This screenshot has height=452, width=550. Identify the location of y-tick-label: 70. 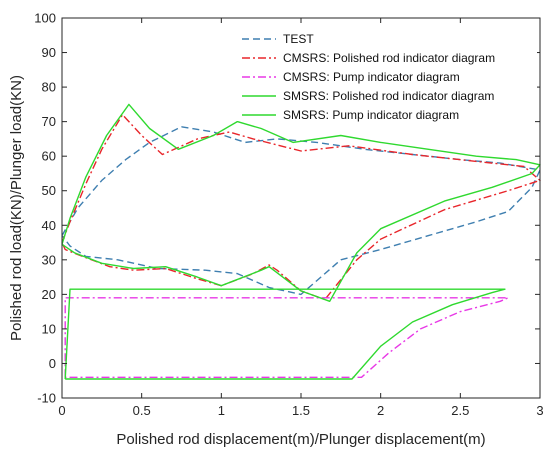
(49, 121).